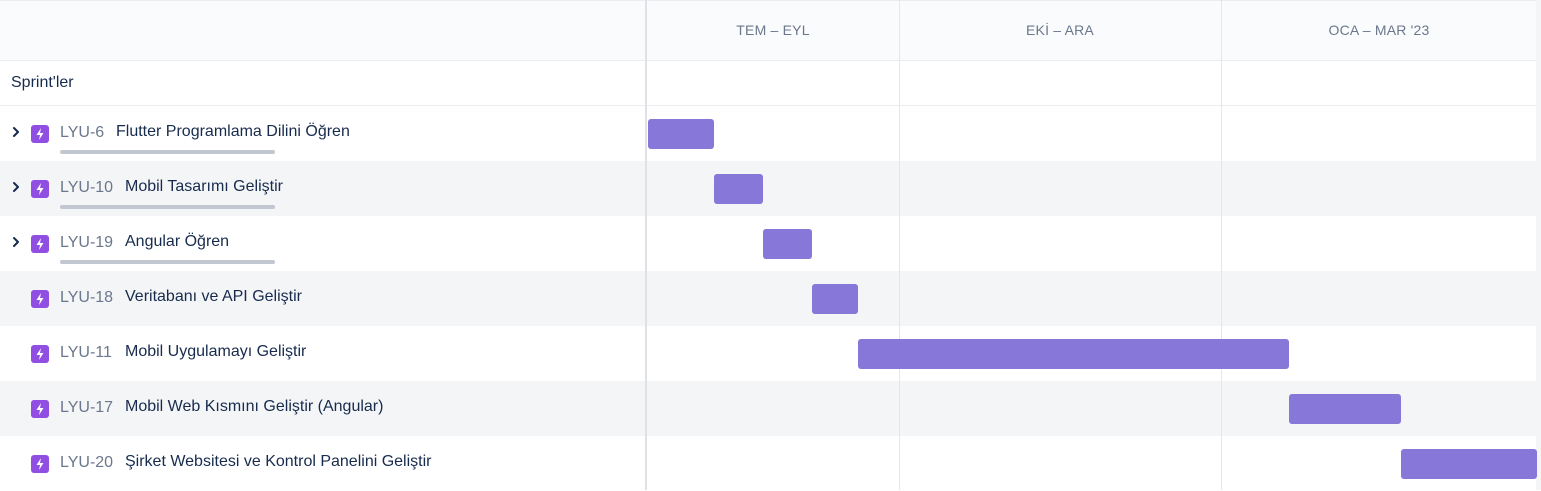 The height and width of the screenshot is (491, 1541). Describe the element at coordinates (322, 83) in the screenshot. I see `sprints-row: Sprint'ler` at that location.